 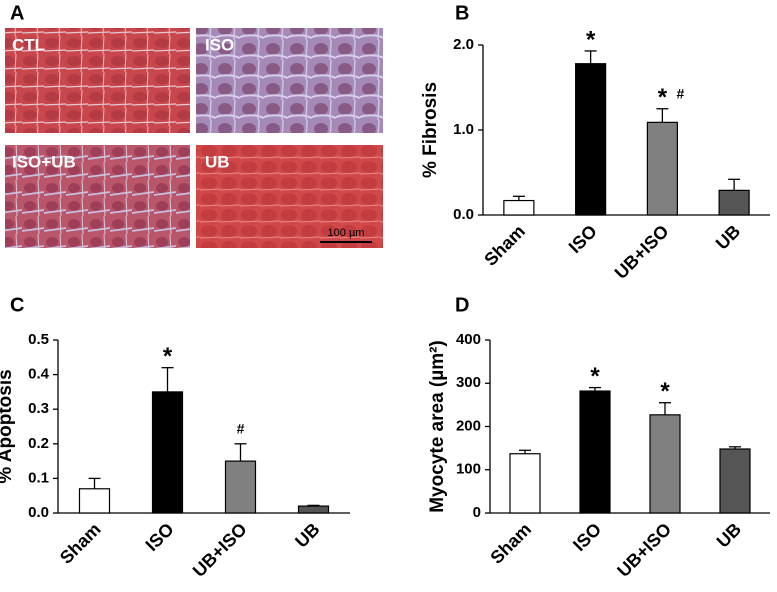 I want to click on y-axis-label: % Apoptosis, so click(x=8, y=426).